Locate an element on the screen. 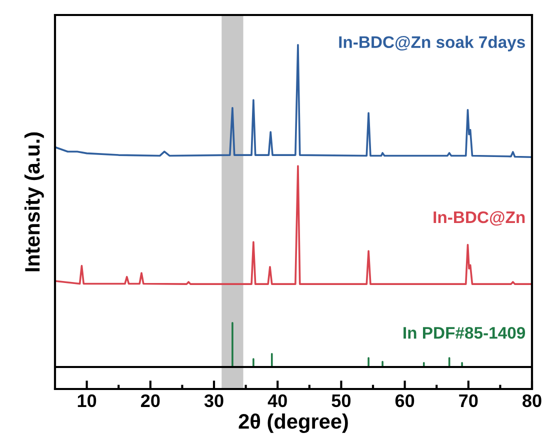  x-tick-label: 20 is located at coordinates (150, 401).